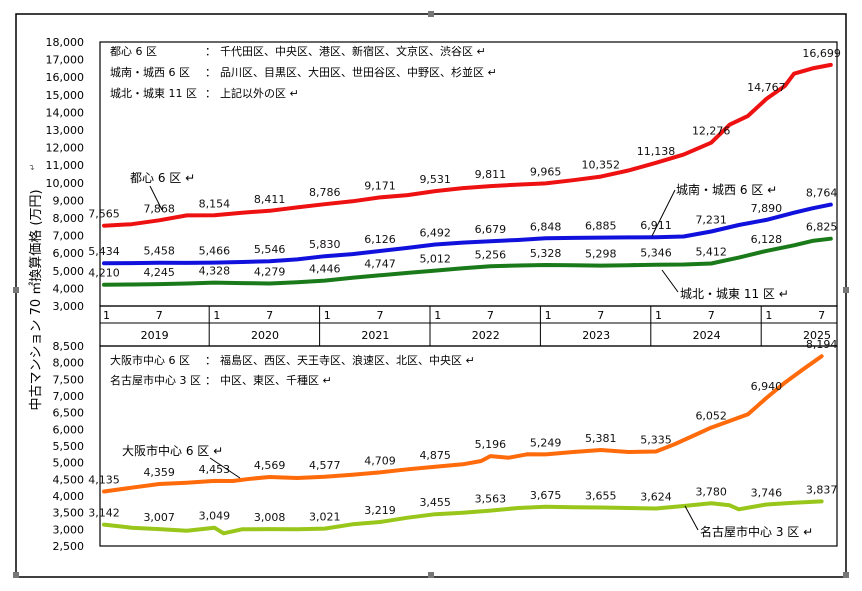 The image size is (862, 591). I want to click on y-tick-label: 4,000, so click(69, 496).